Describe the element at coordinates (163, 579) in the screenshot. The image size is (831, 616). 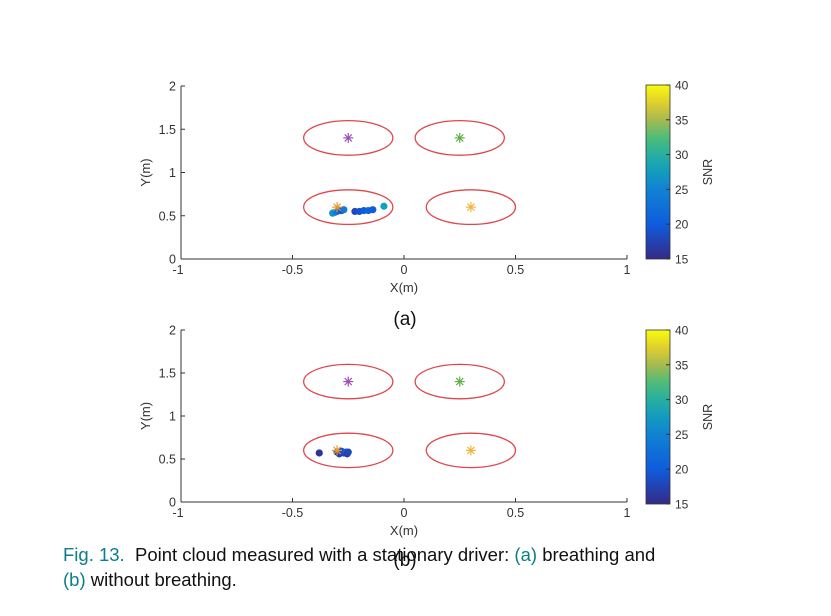
I see `caption-text-3: without breathing.` at that location.